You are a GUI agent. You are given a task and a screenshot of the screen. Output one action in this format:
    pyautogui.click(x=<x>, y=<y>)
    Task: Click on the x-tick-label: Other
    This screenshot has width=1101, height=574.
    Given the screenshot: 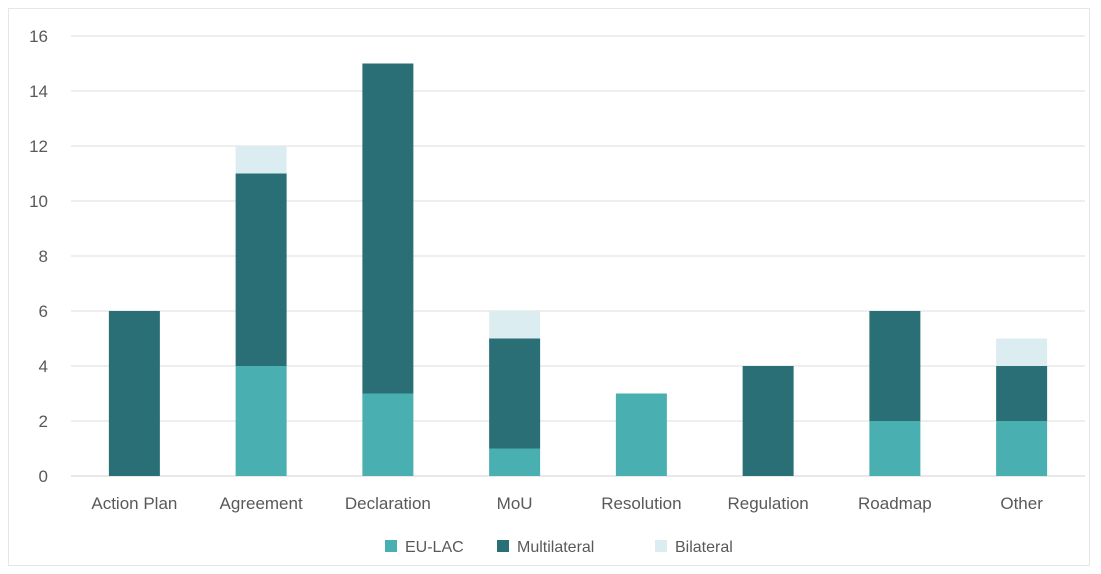 What is the action you would take?
    pyautogui.click(x=1021, y=503)
    